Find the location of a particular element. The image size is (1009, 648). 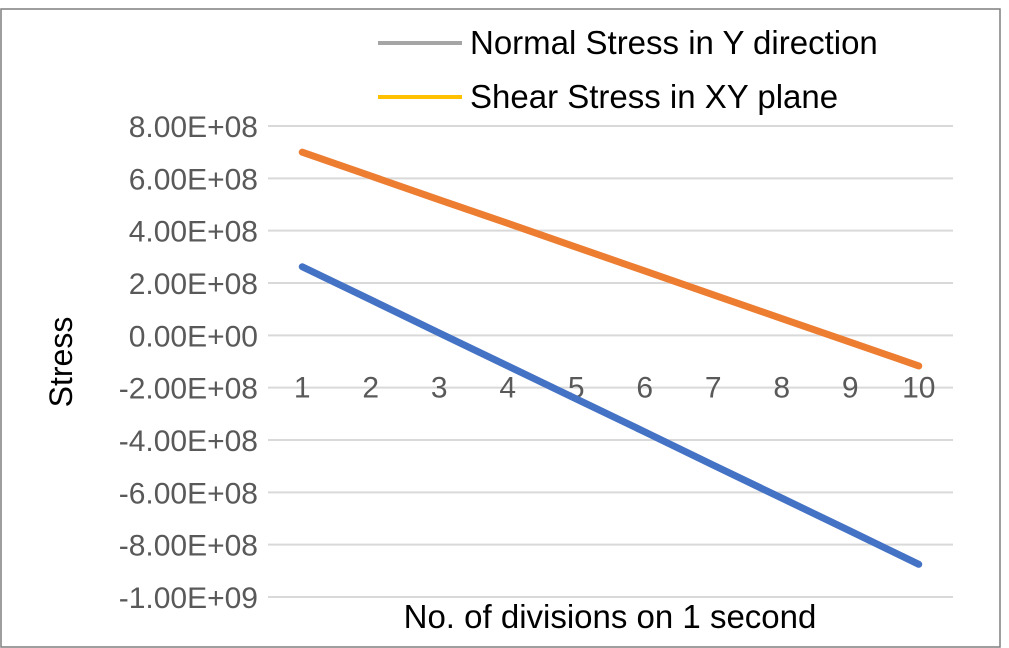

x-tick-label: 6 is located at coordinates (644, 387).